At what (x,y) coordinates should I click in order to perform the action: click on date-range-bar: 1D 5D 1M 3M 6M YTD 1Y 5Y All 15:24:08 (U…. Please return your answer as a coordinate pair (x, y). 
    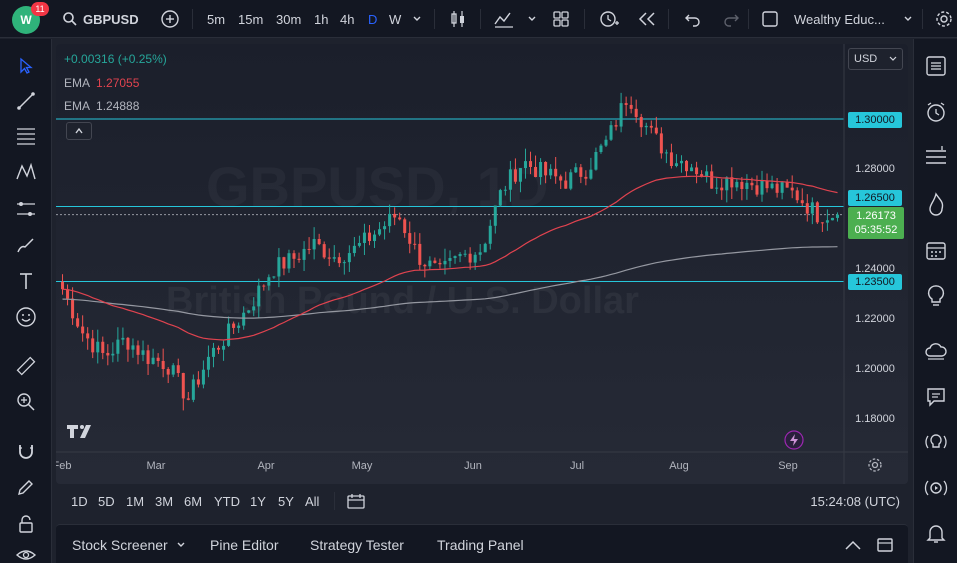
    Looking at the image, I should click on (482, 501).